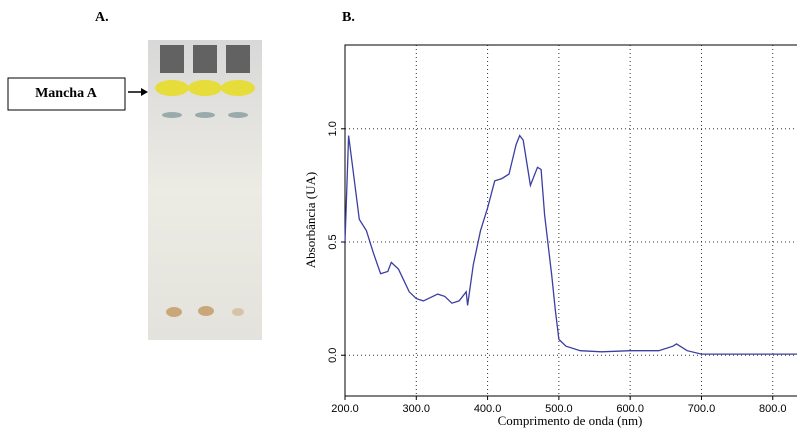  What do you see at coordinates (702, 409) in the screenshot?
I see `x-tick-label: 700.0` at bounding box center [702, 409].